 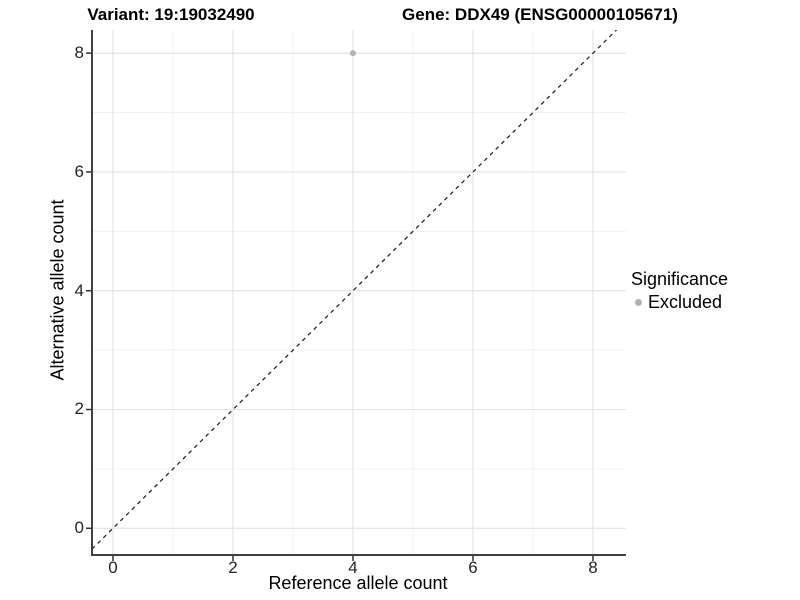 What do you see at coordinates (685, 302) in the screenshot?
I see `legend-entry-label: Excluded` at bounding box center [685, 302].